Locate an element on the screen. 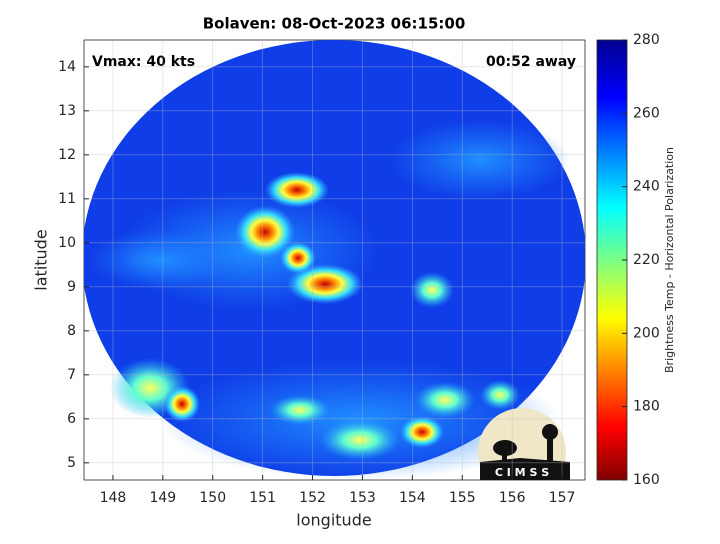 This screenshot has height=544, width=720. colorbar-tick-label: 260 is located at coordinates (646, 113).